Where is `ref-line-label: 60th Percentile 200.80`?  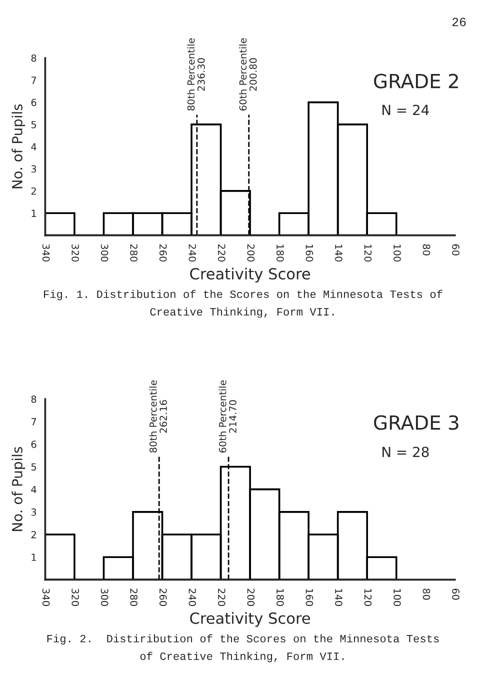
ref-line-label: 60th Percentile 200.80 is located at coordinates (248, 74).